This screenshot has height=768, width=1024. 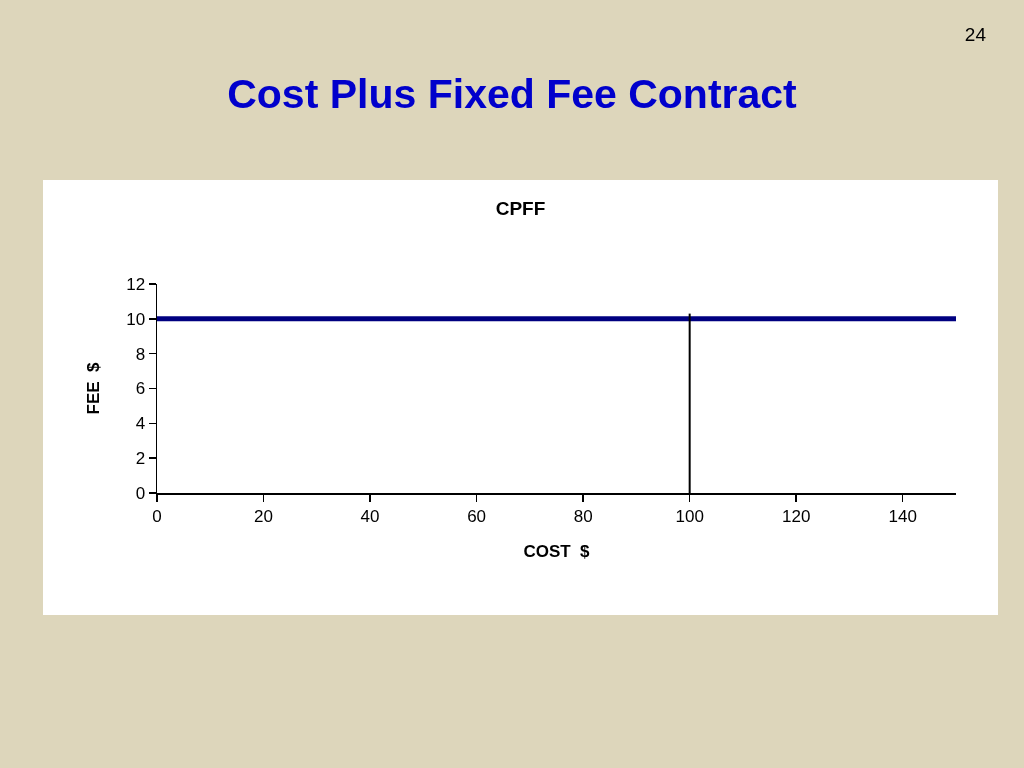 What do you see at coordinates (583, 516) in the screenshot?
I see `x-tick-label: 80` at bounding box center [583, 516].